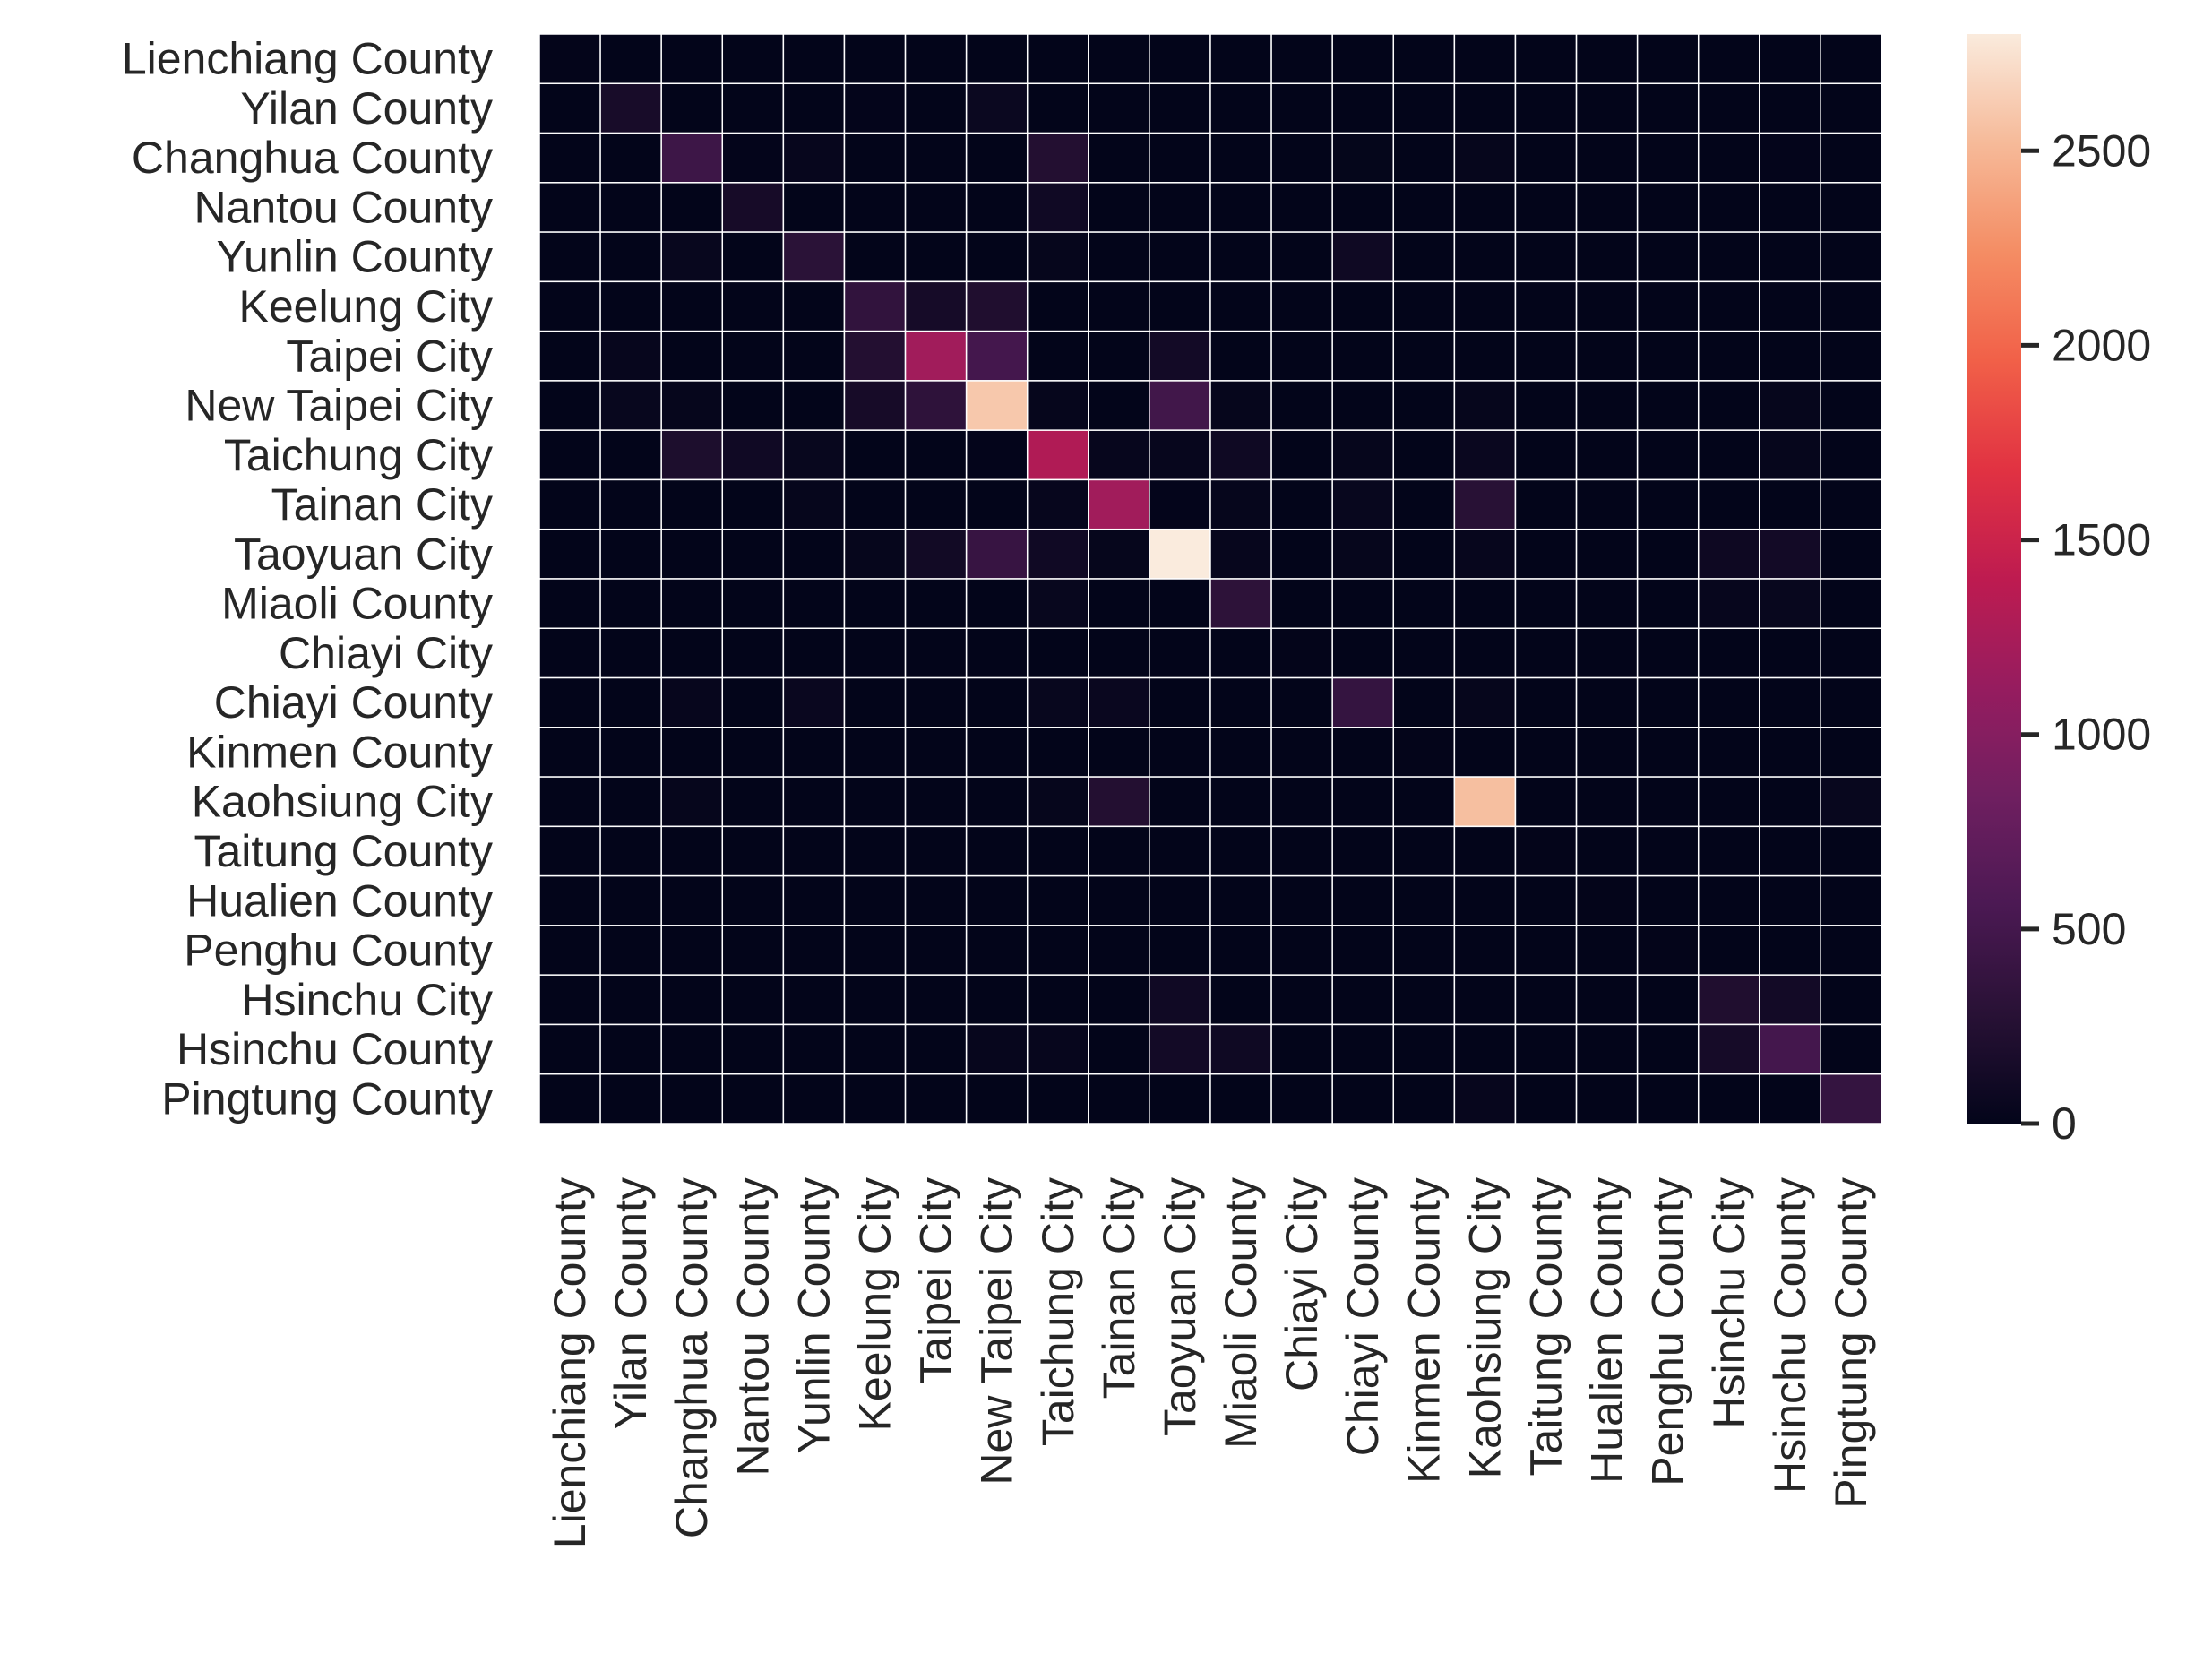 This screenshot has width=2212, height=1654. What do you see at coordinates (1851, 306) in the screenshot?
I see `heatmap-cell-keelung-city-pingtung-county` at bounding box center [1851, 306].